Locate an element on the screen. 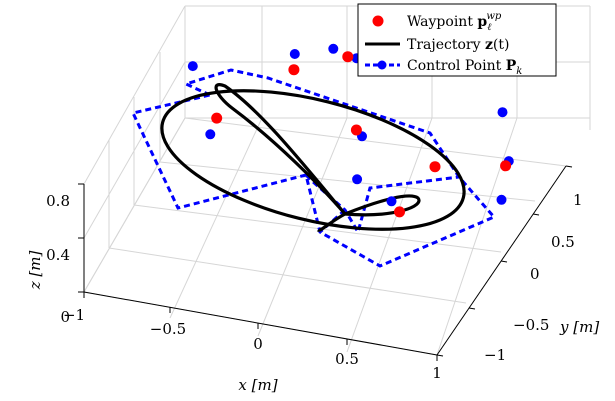 The image size is (615, 401). z-tick-labels: 0 0.4 0.8 is located at coordinates (58, 259).